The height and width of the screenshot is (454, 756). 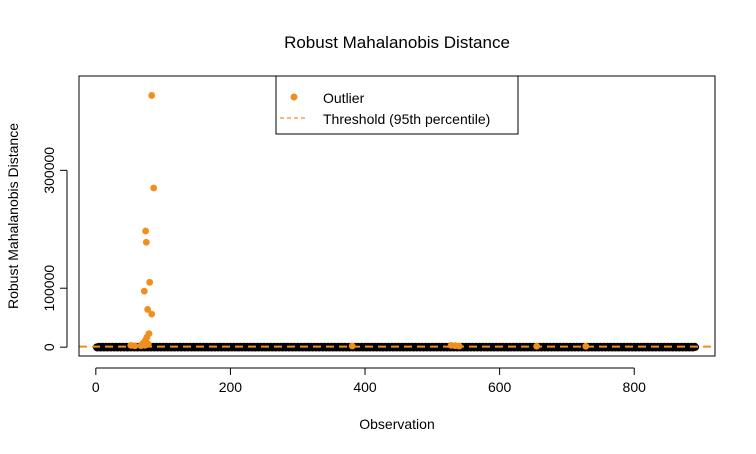 I want to click on x-tick-label: 0, so click(x=96, y=387).